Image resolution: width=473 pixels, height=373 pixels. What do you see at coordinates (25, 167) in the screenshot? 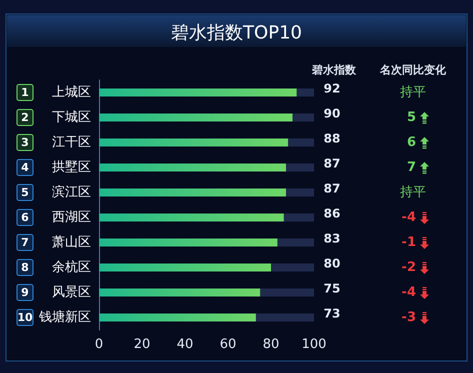
I see `text: 4` at bounding box center [25, 167].